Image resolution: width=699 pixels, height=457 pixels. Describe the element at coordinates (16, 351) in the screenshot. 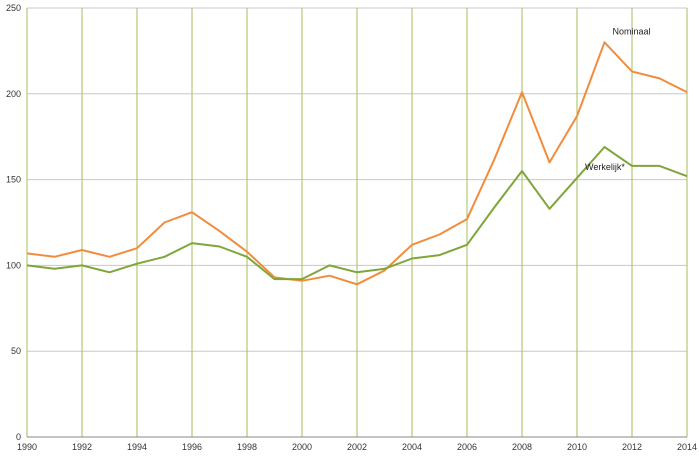

I see `y-tick-label: 50` at that location.